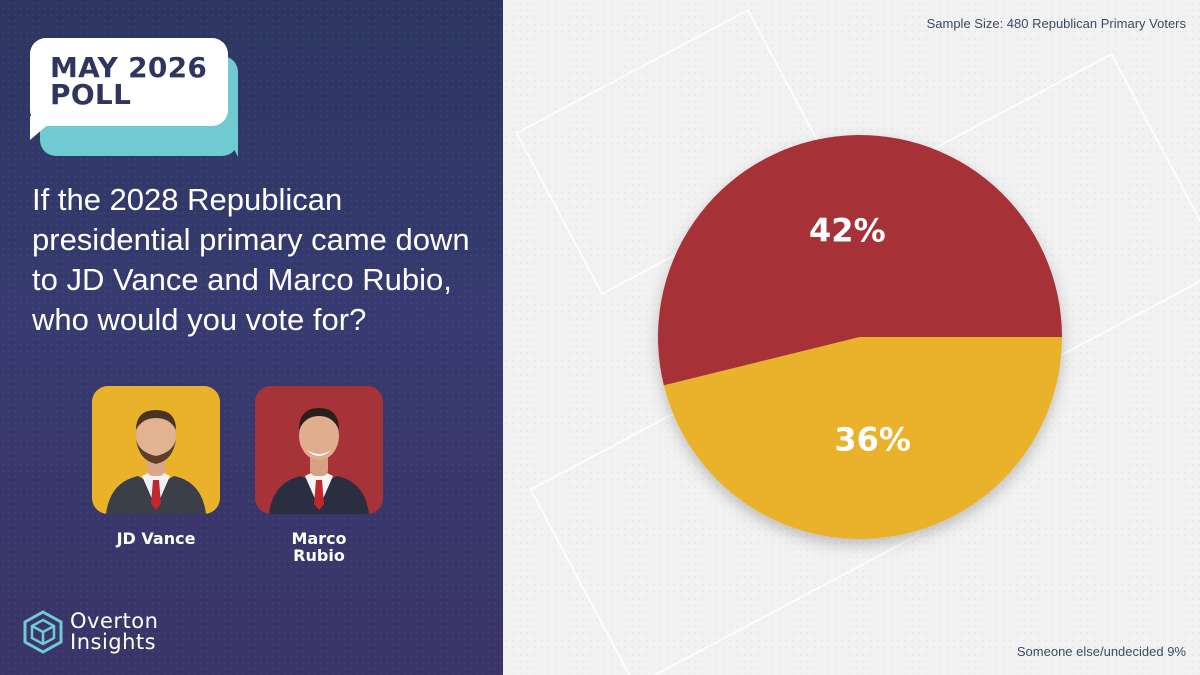  I want to click on candidate-rubio: Marco Rubio, so click(319, 475).